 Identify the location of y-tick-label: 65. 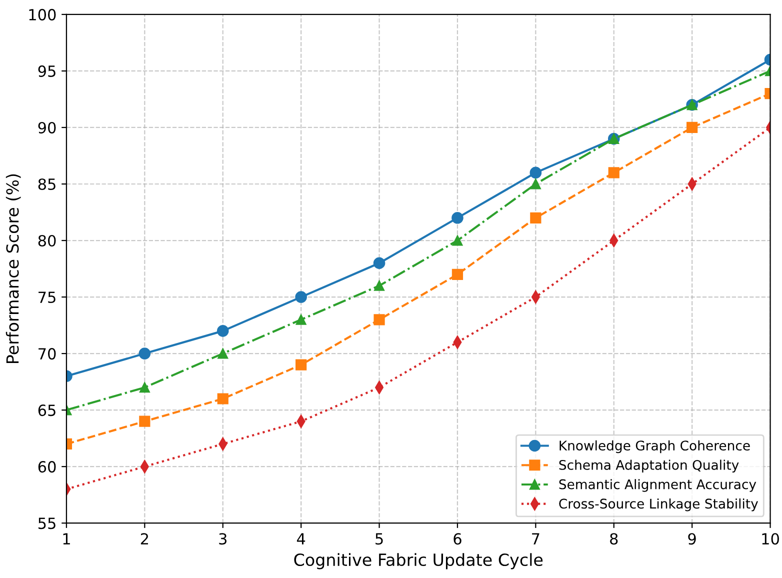
(47, 410).